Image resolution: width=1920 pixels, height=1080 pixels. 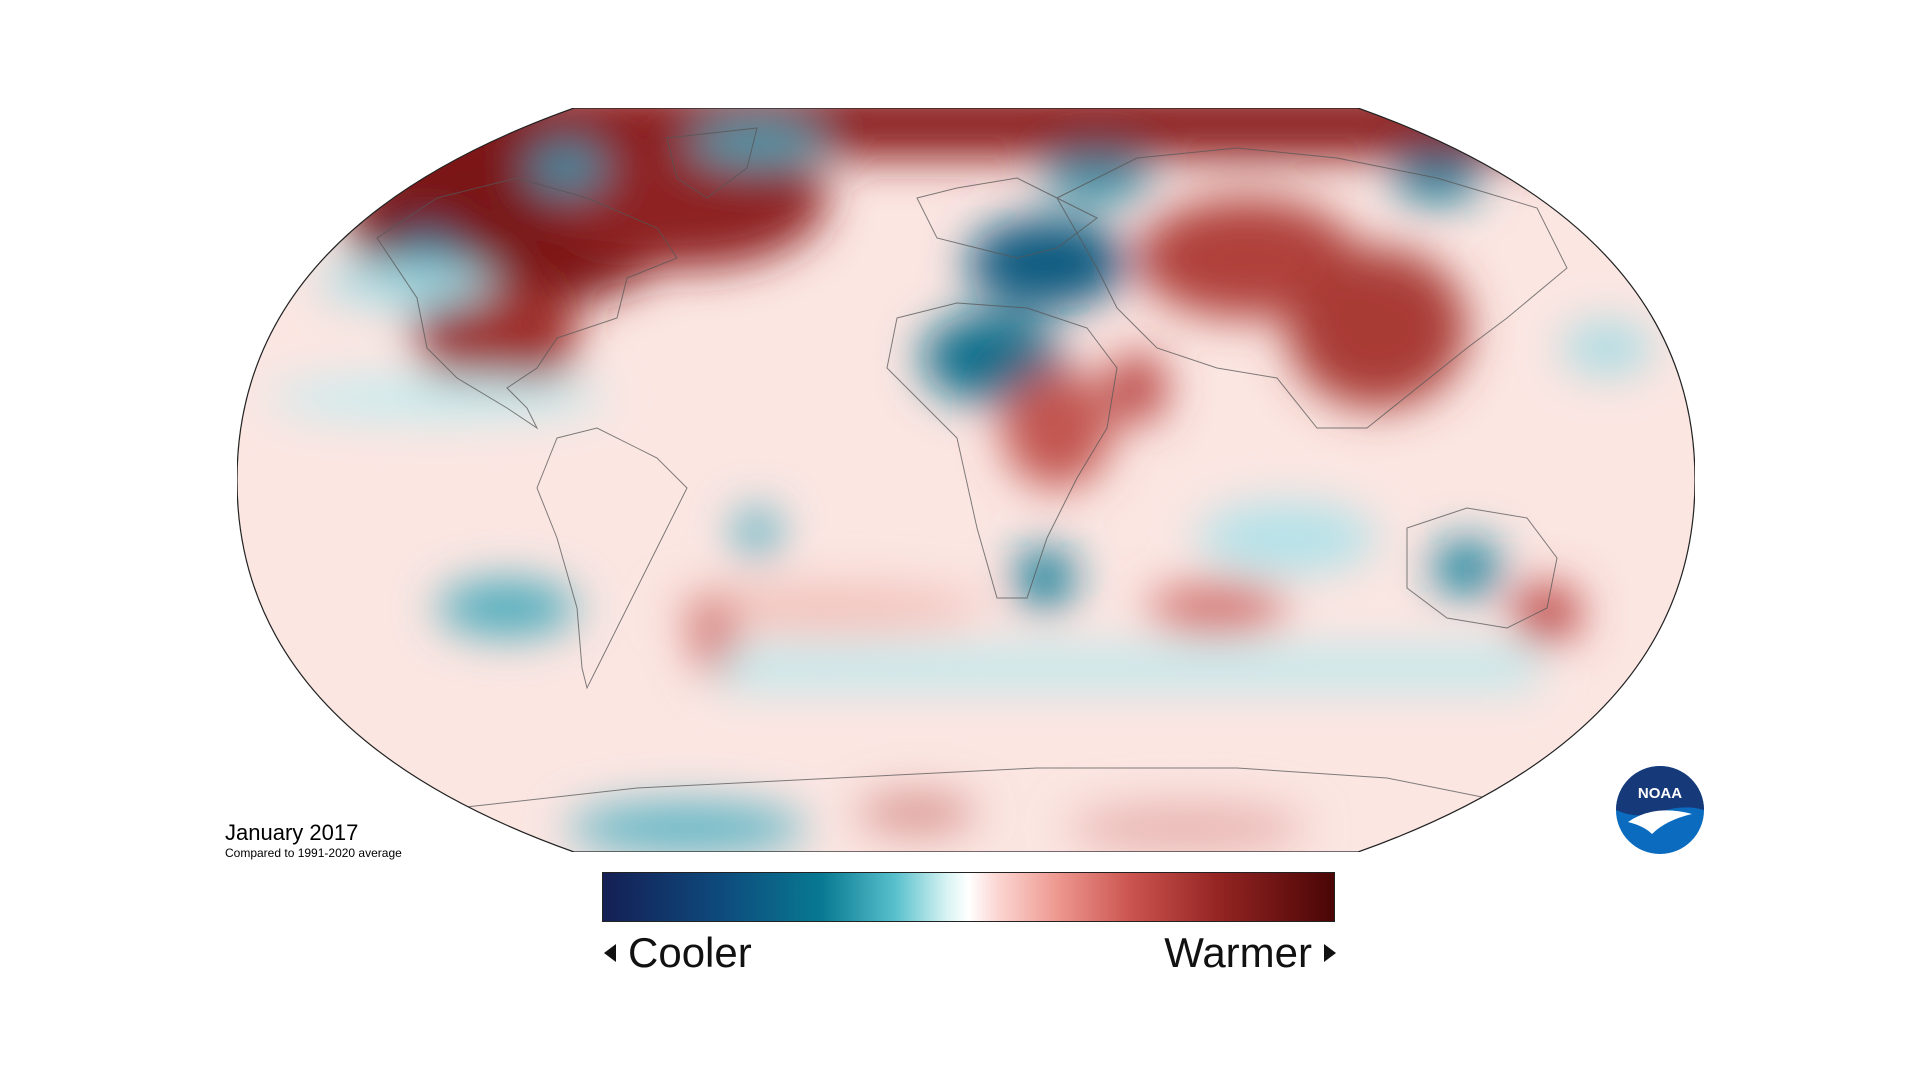 I want to click on color-scale-bar, so click(x=968, y=897).